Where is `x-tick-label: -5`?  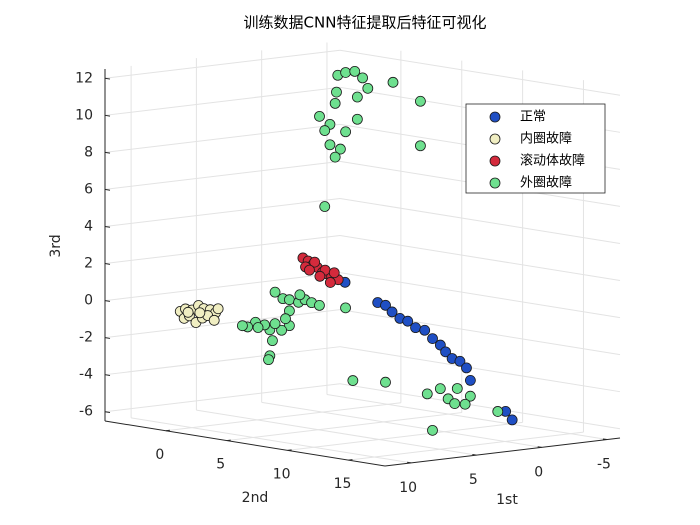
x-tick-label: -5 is located at coordinates (604, 465).